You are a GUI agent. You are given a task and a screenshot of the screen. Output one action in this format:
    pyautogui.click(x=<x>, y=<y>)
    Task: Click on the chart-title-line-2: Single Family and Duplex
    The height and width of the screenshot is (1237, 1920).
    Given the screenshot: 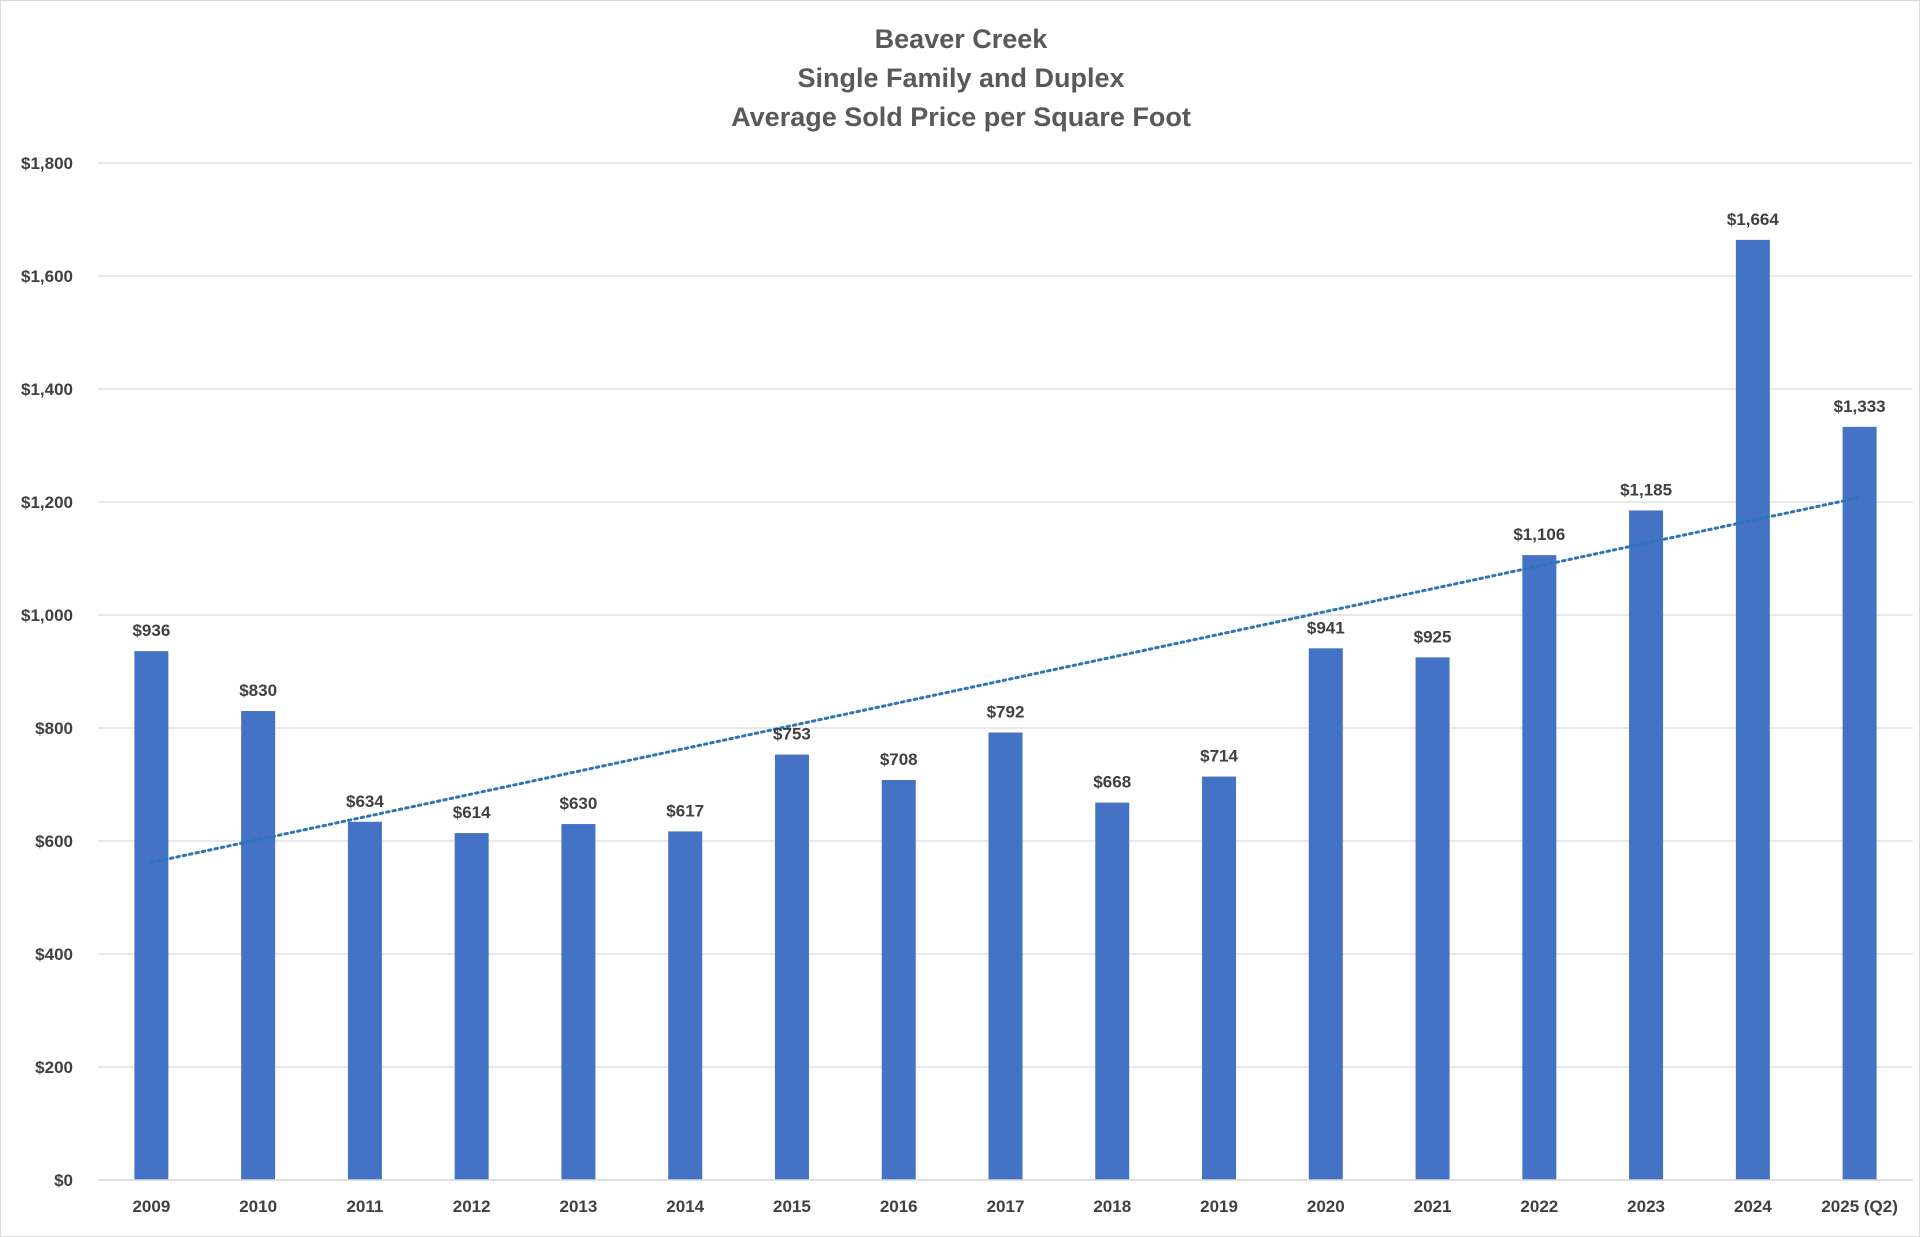 What is the action you would take?
    pyautogui.click(x=960, y=78)
    